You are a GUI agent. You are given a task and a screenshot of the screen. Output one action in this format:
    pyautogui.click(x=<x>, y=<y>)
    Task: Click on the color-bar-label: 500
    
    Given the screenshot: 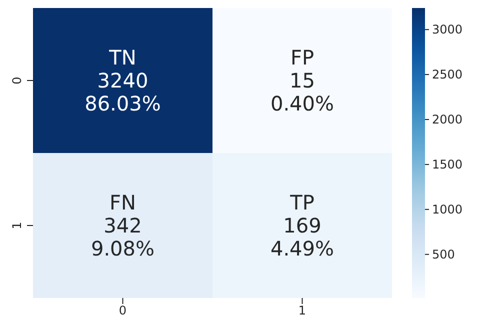 What is the action you would take?
    pyautogui.click(x=443, y=254)
    